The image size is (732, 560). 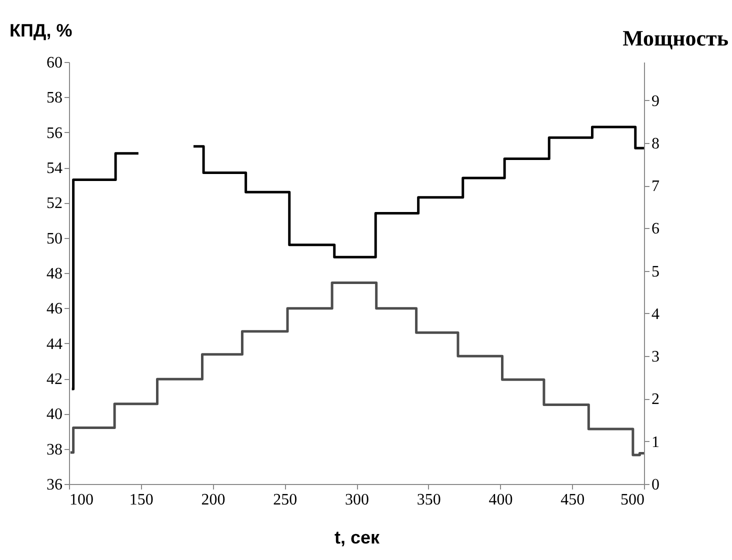 What do you see at coordinates (656, 399) in the screenshot?
I see `y2-tick-label: 2` at bounding box center [656, 399].